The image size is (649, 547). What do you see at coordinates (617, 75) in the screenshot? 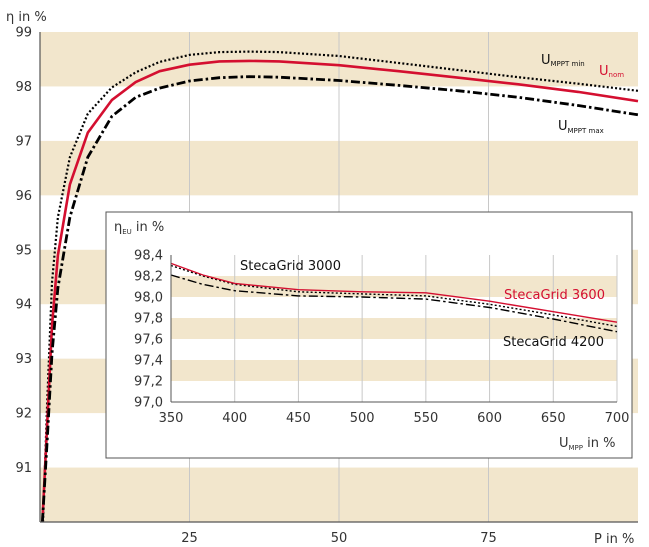
I see `label-nom-sub: nom` at bounding box center [617, 75].